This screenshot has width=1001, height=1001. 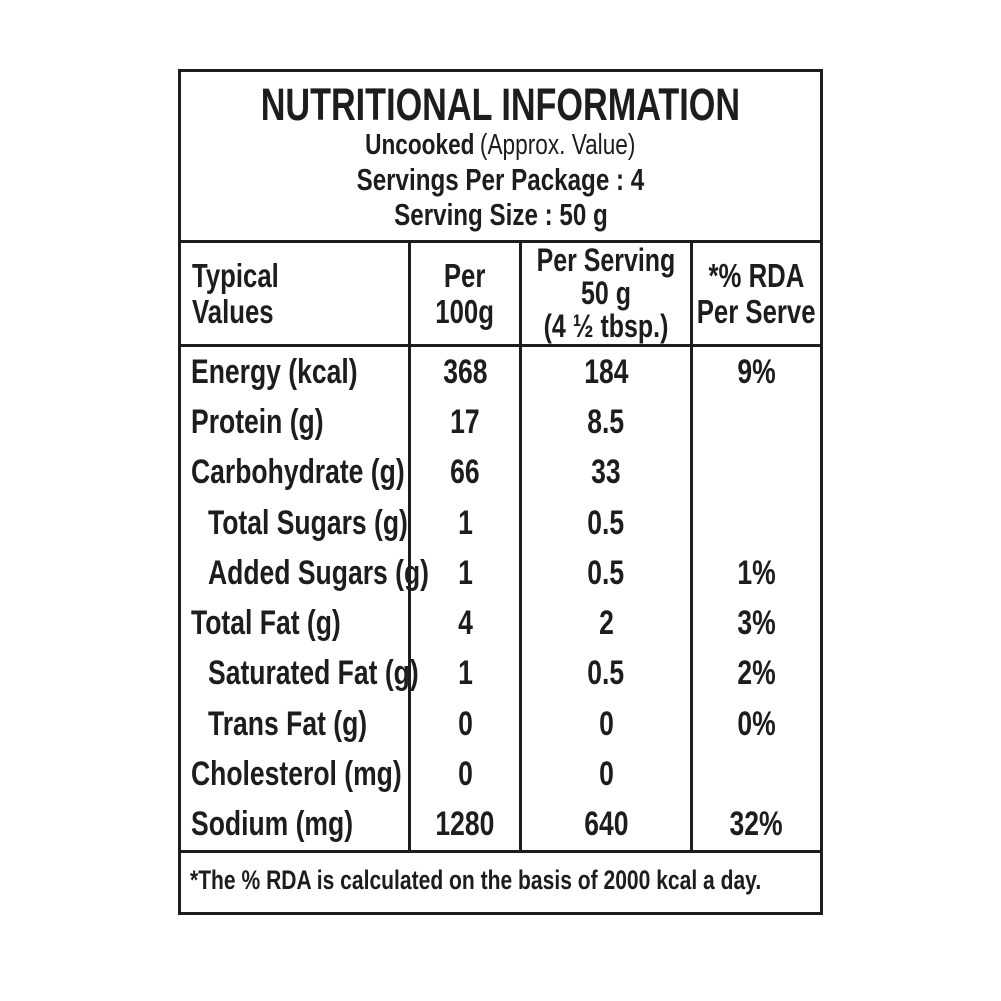 I want to click on page-title: NUTRITIONAL INFORMATION, so click(x=500, y=104).